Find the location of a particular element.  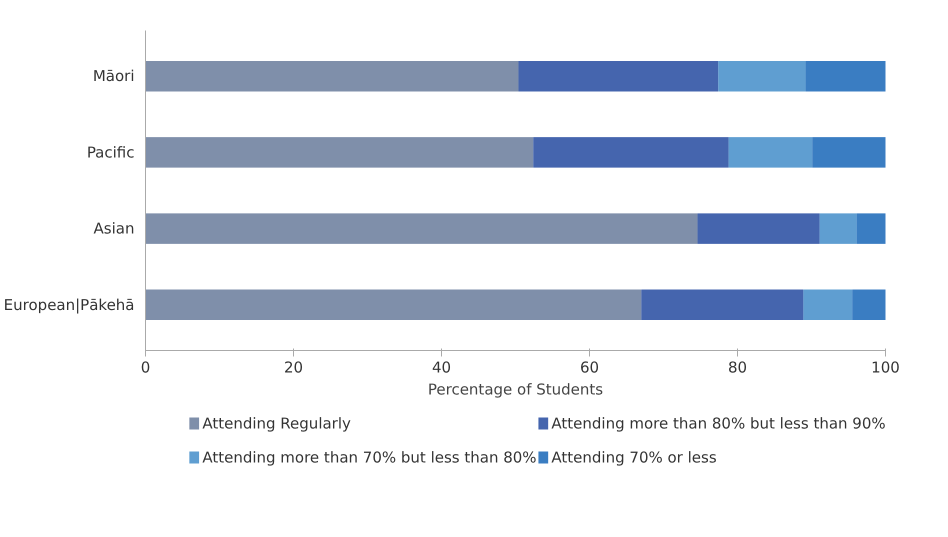

y-tick-label: European|Pākehā is located at coordinates (69, 305).